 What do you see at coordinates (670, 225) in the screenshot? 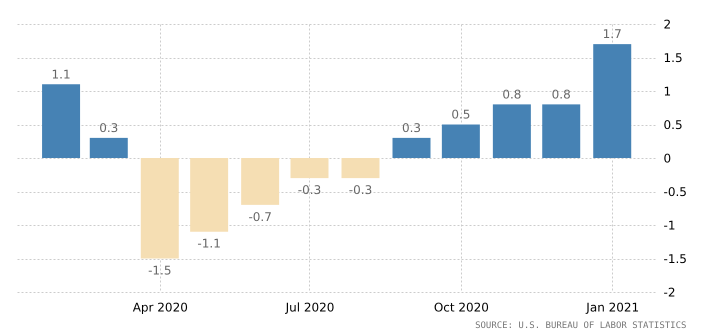
I see `y-tick-label: -1` at bounding box center [670, 225].